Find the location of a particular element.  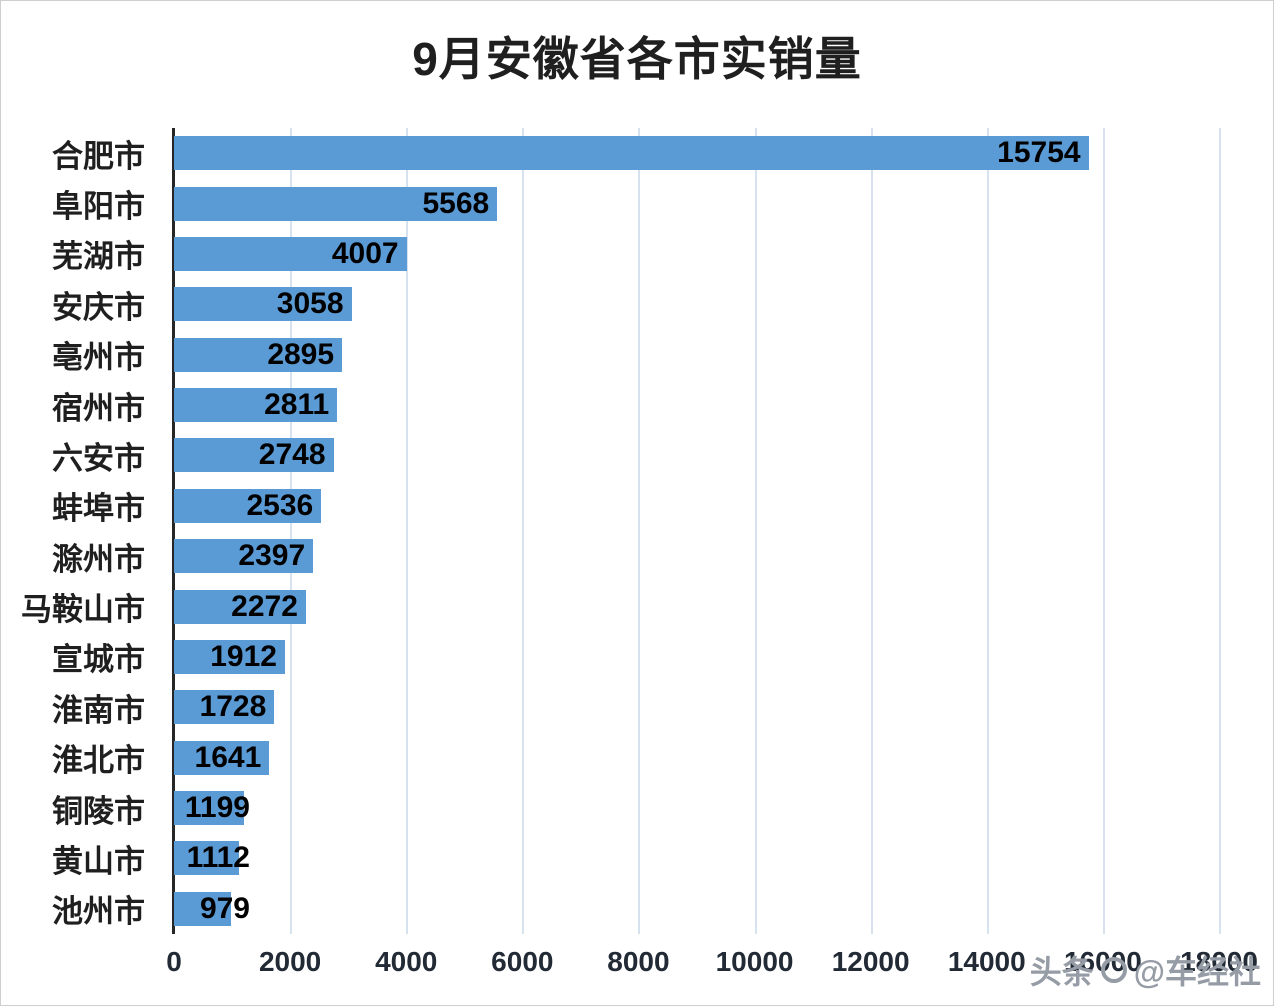

bar-area: 2272 is located at coordinates (696, 606).